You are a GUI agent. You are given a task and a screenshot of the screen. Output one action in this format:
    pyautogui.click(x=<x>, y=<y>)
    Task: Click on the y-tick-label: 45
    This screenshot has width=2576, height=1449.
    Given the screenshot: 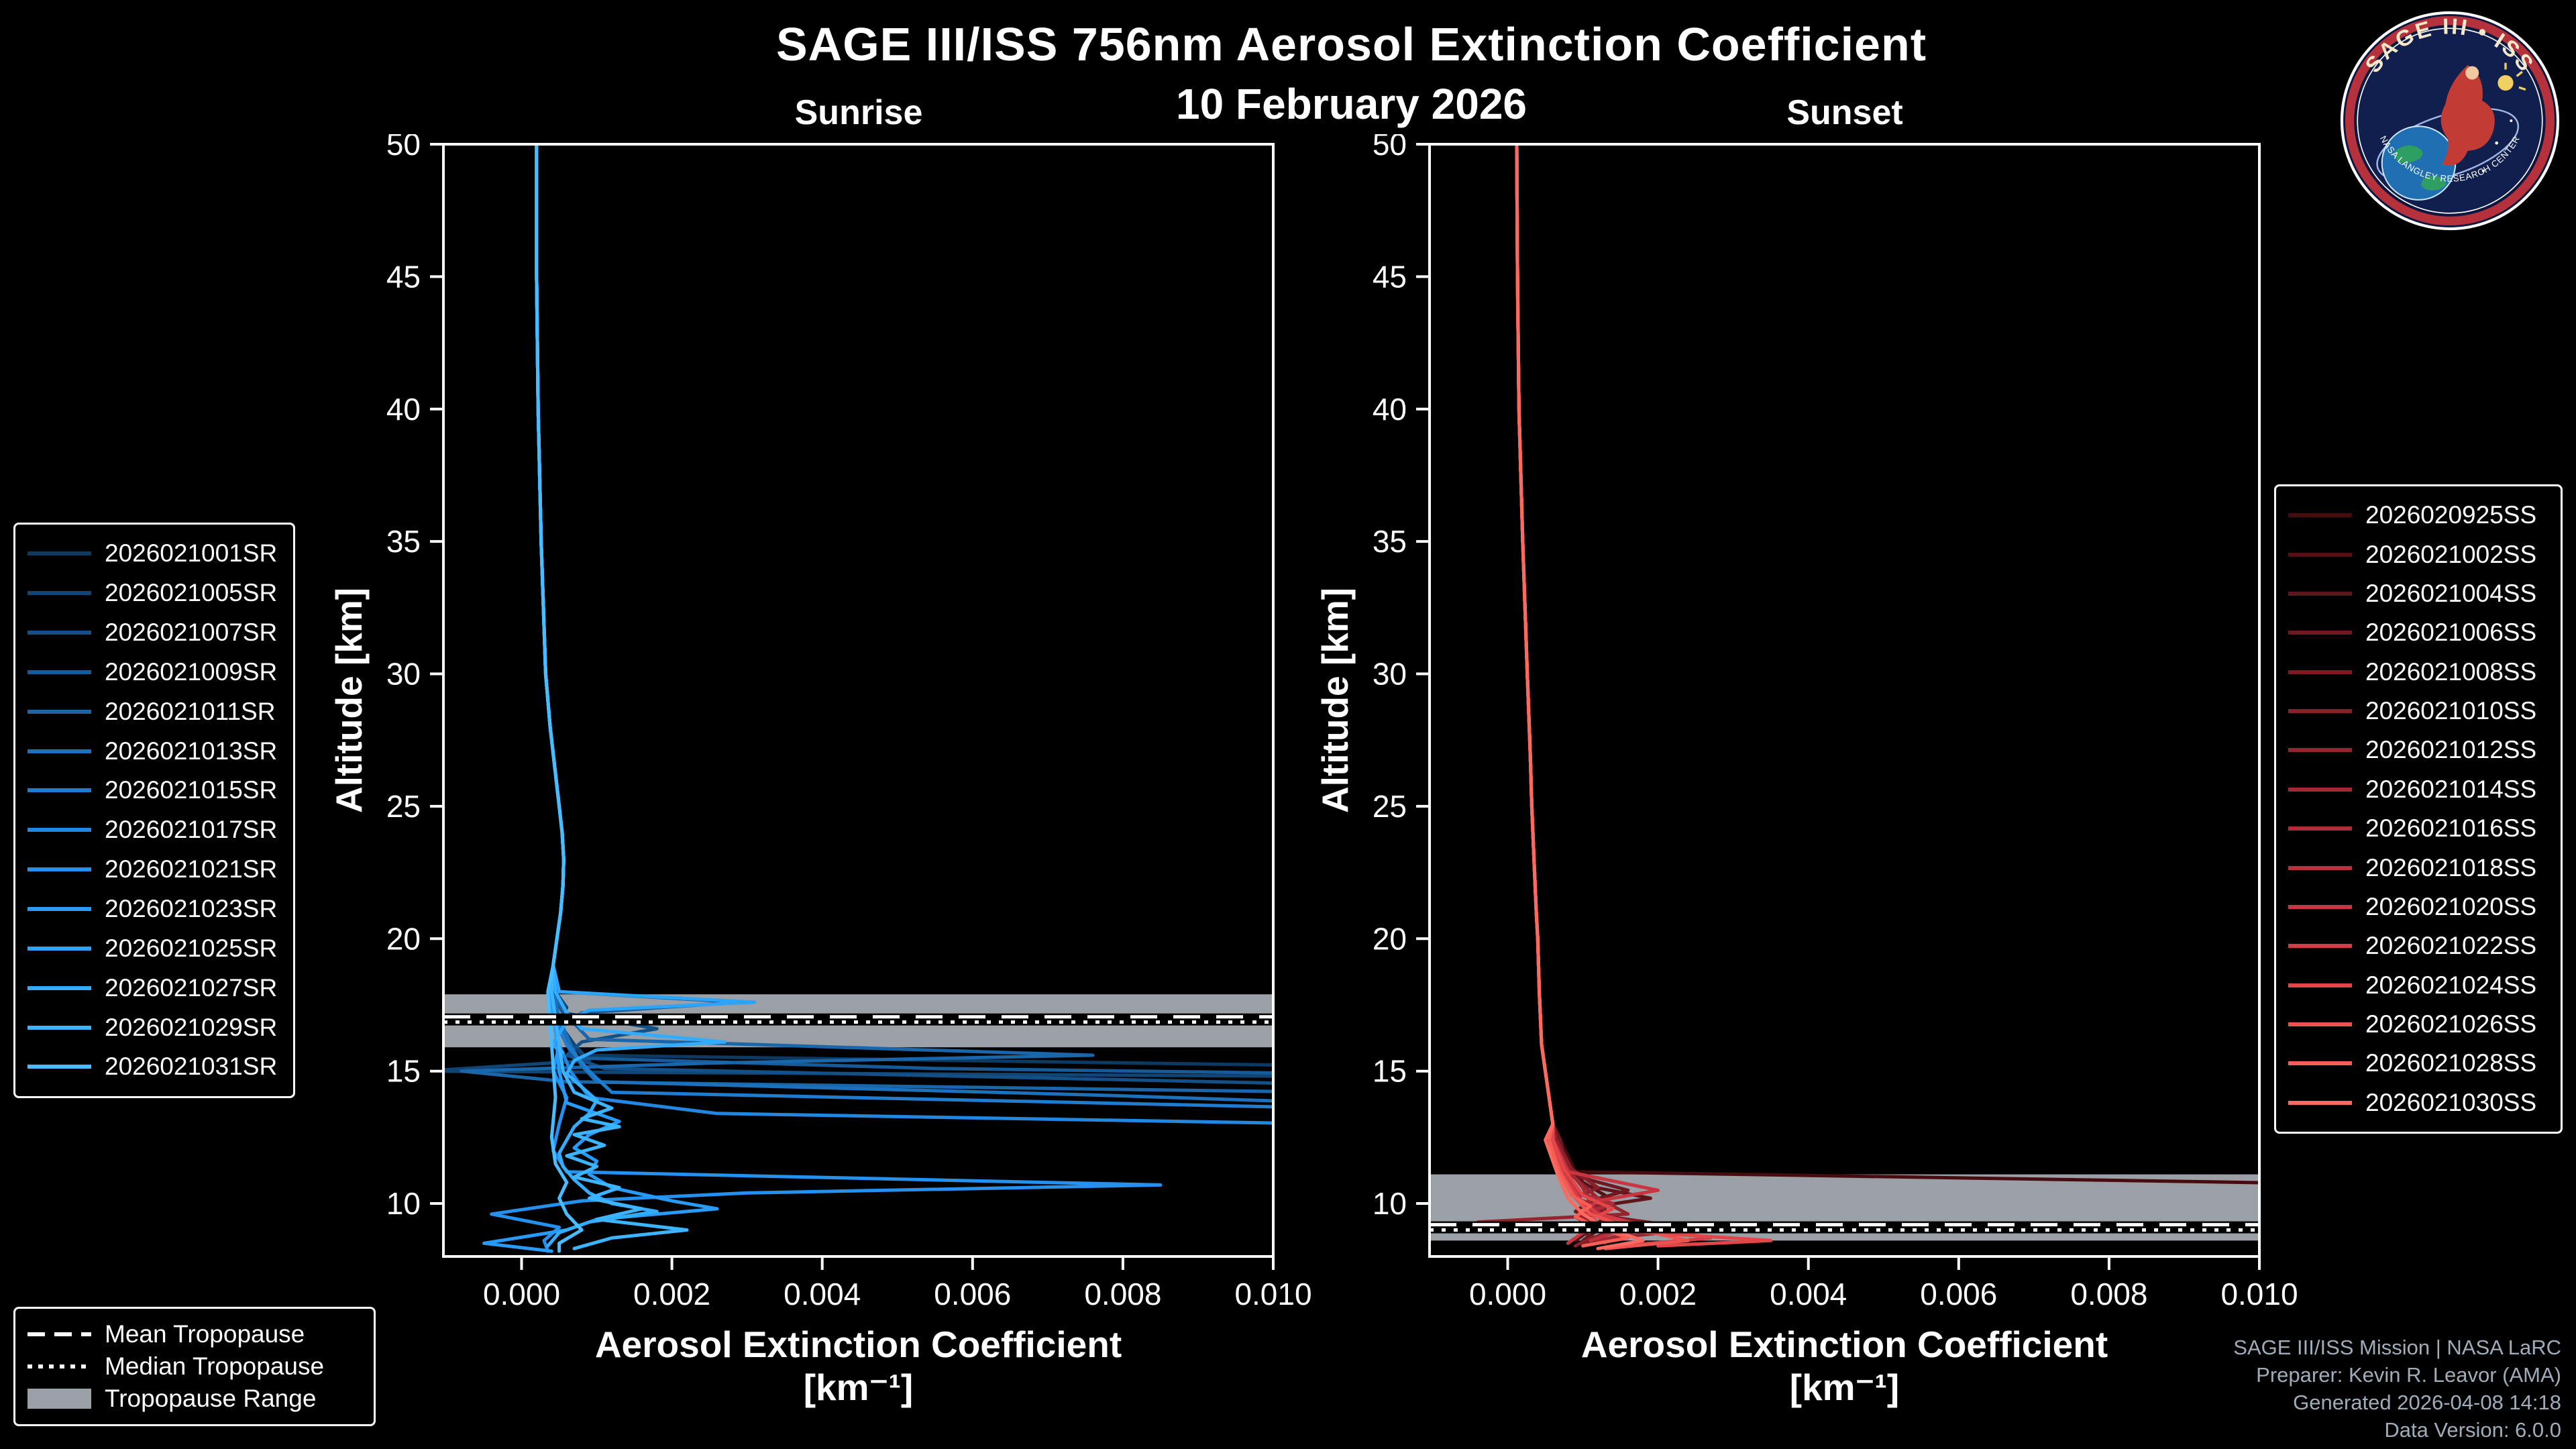 What is the action you would take?
    pyautogui.click(x=403, y=276)
    